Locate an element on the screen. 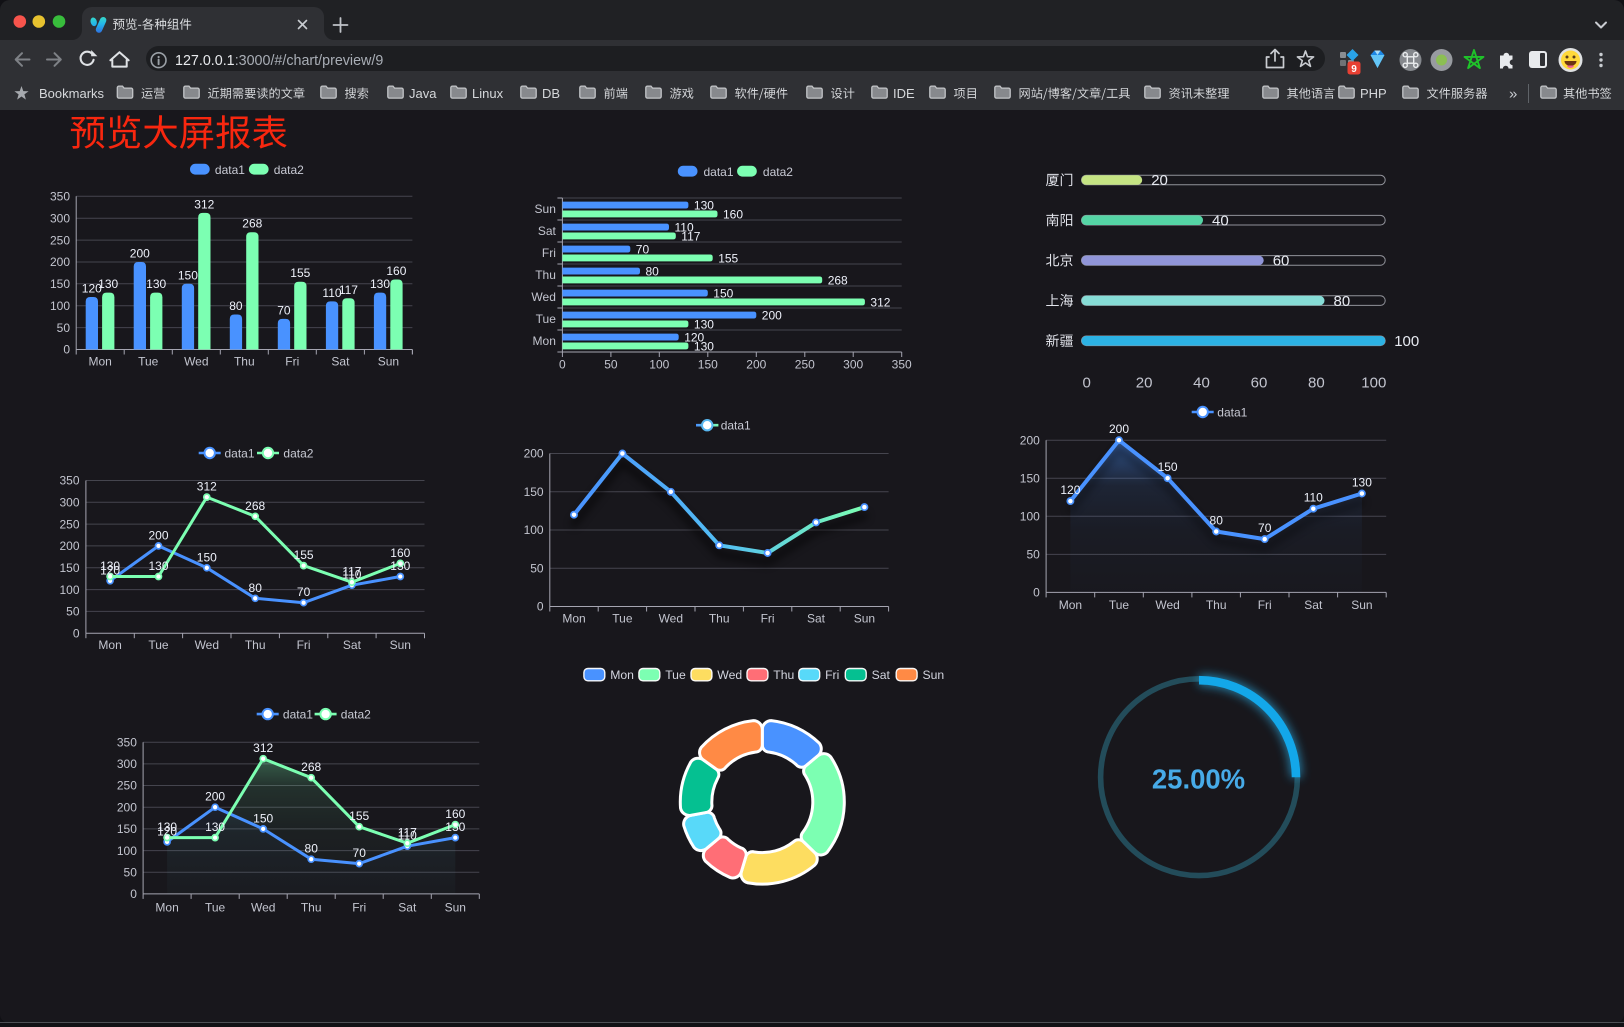  svg-text: 70 is located at coordinates (284, 310).